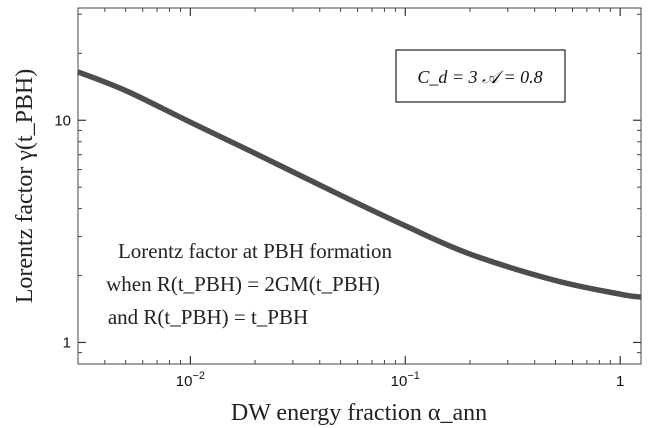  I want to click on x-tick-label: 10⁻², so click(190, 380).